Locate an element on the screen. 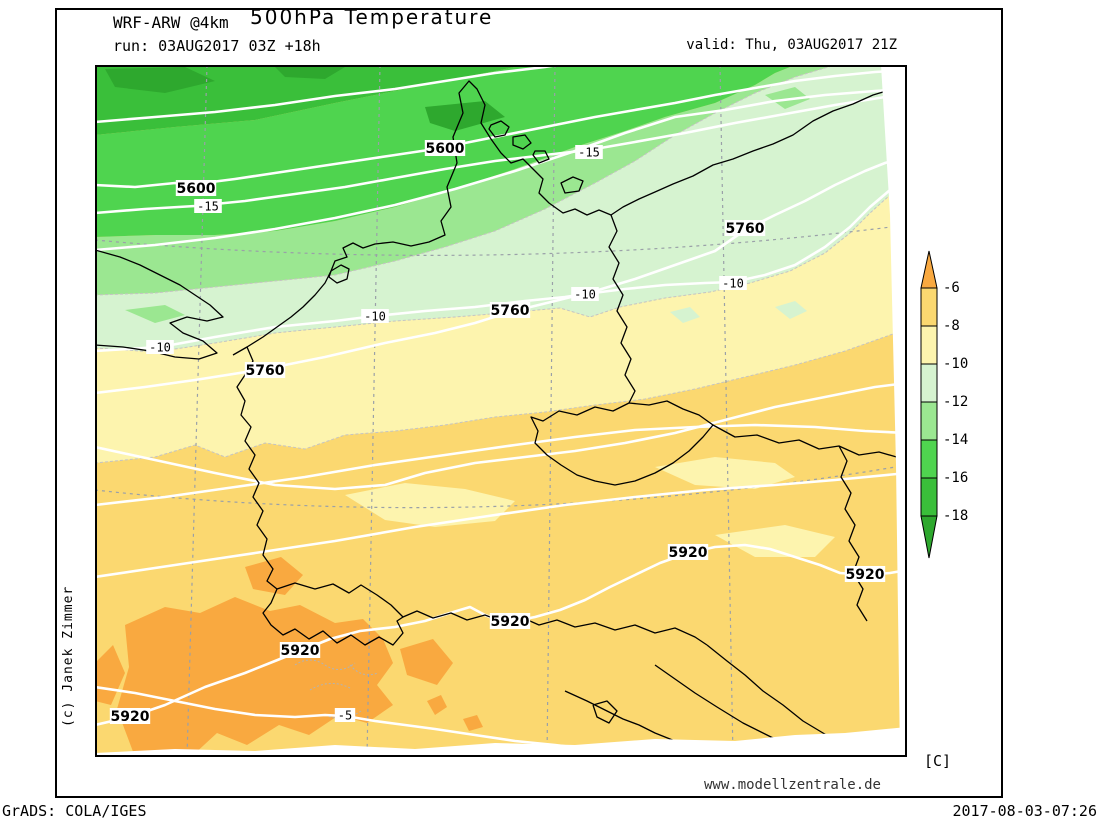 This screenshot has height=825, width=1100. model-name: WRF-ARW @4km is located at coordinates (171, 22).